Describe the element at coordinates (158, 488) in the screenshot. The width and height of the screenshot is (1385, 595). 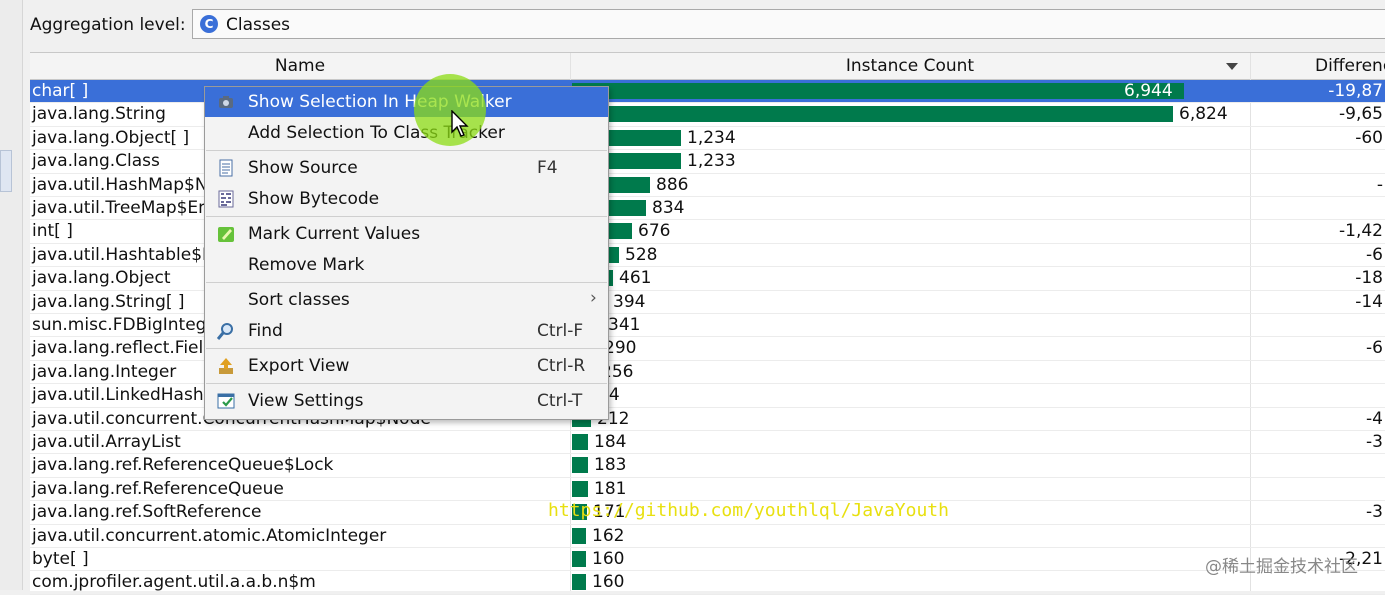
I see `class-name-cell: java.lang.ref.ReferenceQueue` at that location.